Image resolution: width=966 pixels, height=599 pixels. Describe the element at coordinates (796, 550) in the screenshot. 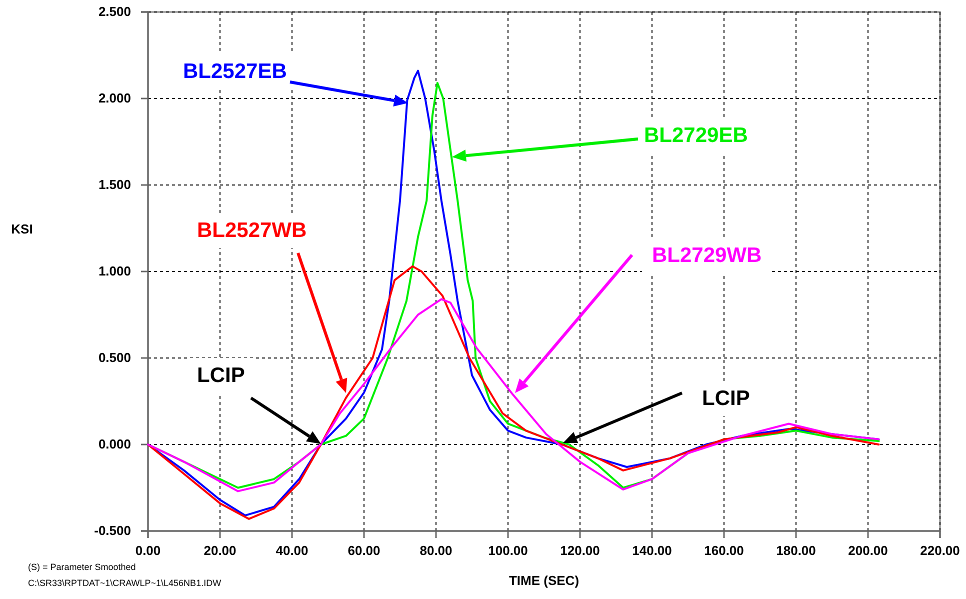

I see `x-tick-label: 180.00` at that location.